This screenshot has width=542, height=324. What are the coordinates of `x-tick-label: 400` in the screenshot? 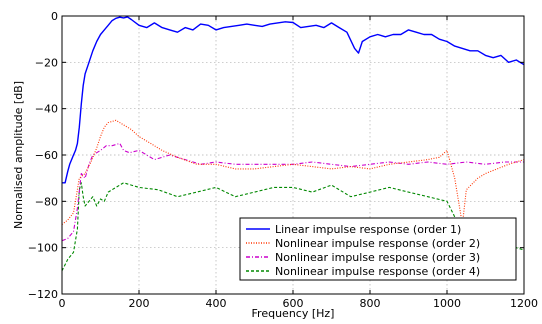 It's located at (216, 303).